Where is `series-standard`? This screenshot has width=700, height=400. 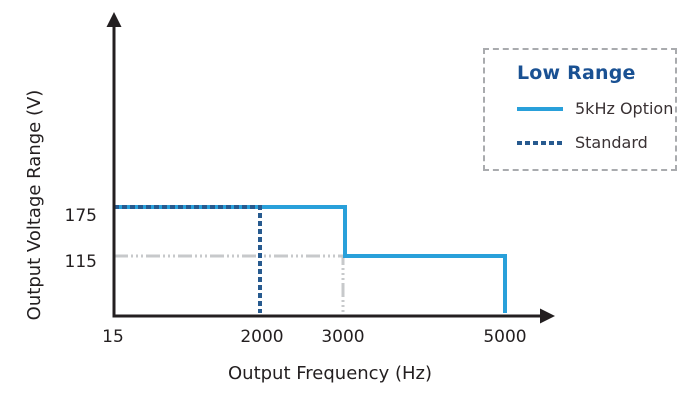
series-standard is located at coordinates (188, 259).